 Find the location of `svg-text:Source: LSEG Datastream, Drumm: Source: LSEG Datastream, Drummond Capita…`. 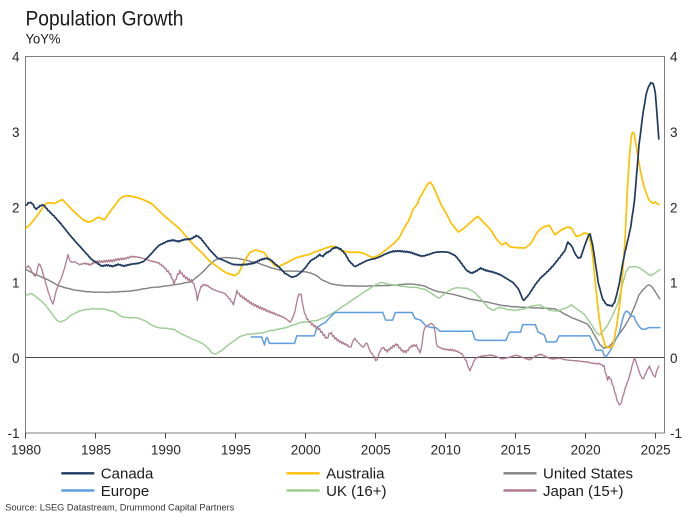

svg-text:Source: LSEG Datastream, Drumm: Source: LSEG Datastream, Drummond Capita… is located at coordinates (119, 508).